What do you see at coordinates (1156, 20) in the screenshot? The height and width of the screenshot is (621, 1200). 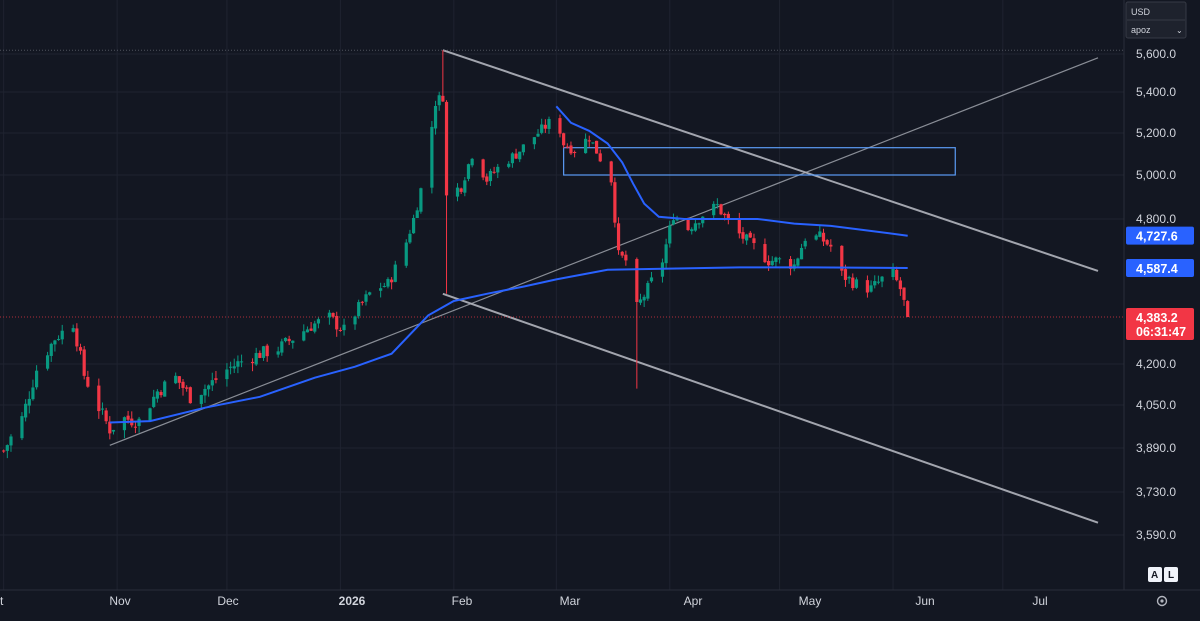 I see `currency-selector: USD apoz ⌄` at bounding box center [1156, 20].